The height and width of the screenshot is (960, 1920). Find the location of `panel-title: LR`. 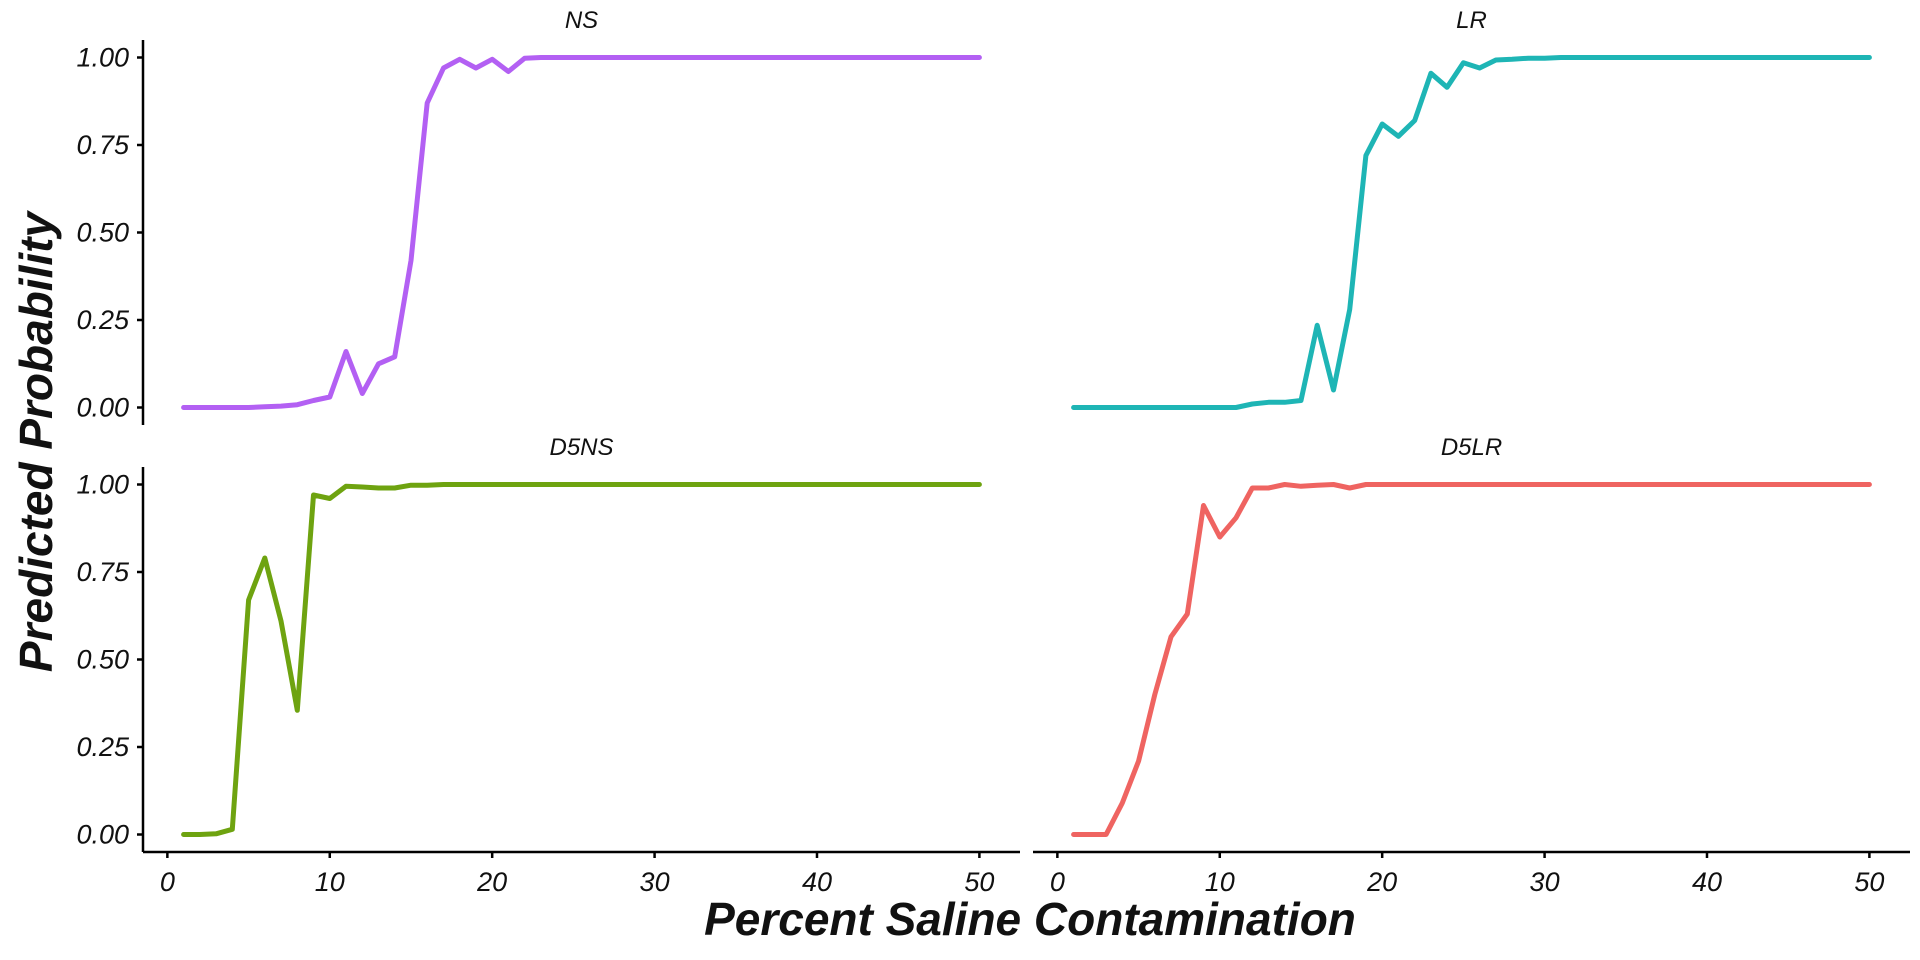

panel-title: LR is located at coordinates (1471, 20).